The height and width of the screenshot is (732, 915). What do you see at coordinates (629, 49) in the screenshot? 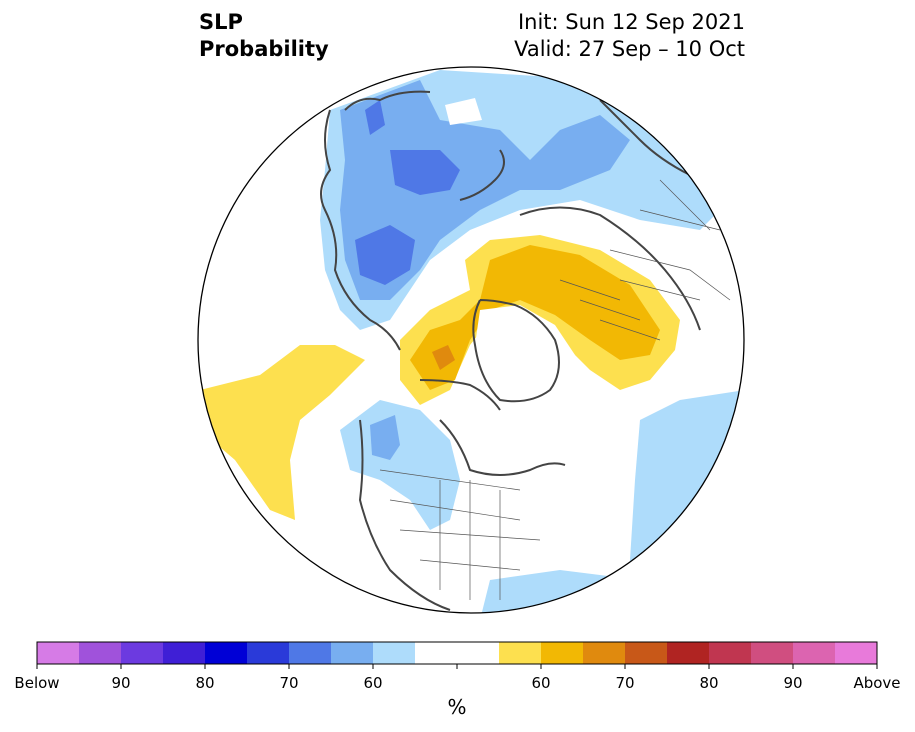
I see `valid-range: Valid: 27 Sep – 10 Oct` at bounding box center [629, 49].